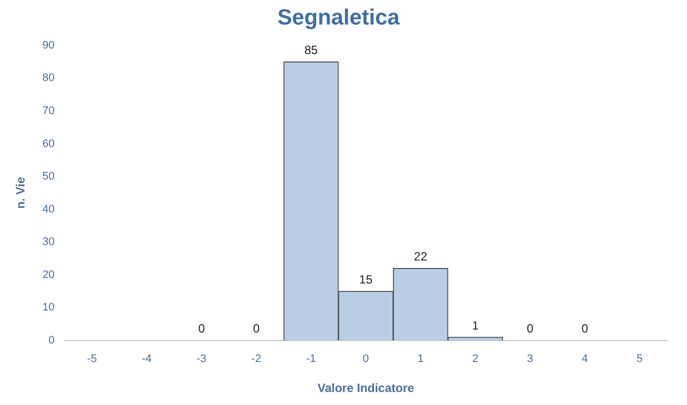 This screenshot has width=687, height=405. What do you see at coordinates (48, 242) in the screenshot?
I see `y-tick-label: 30` at bounding box center [48, 242].